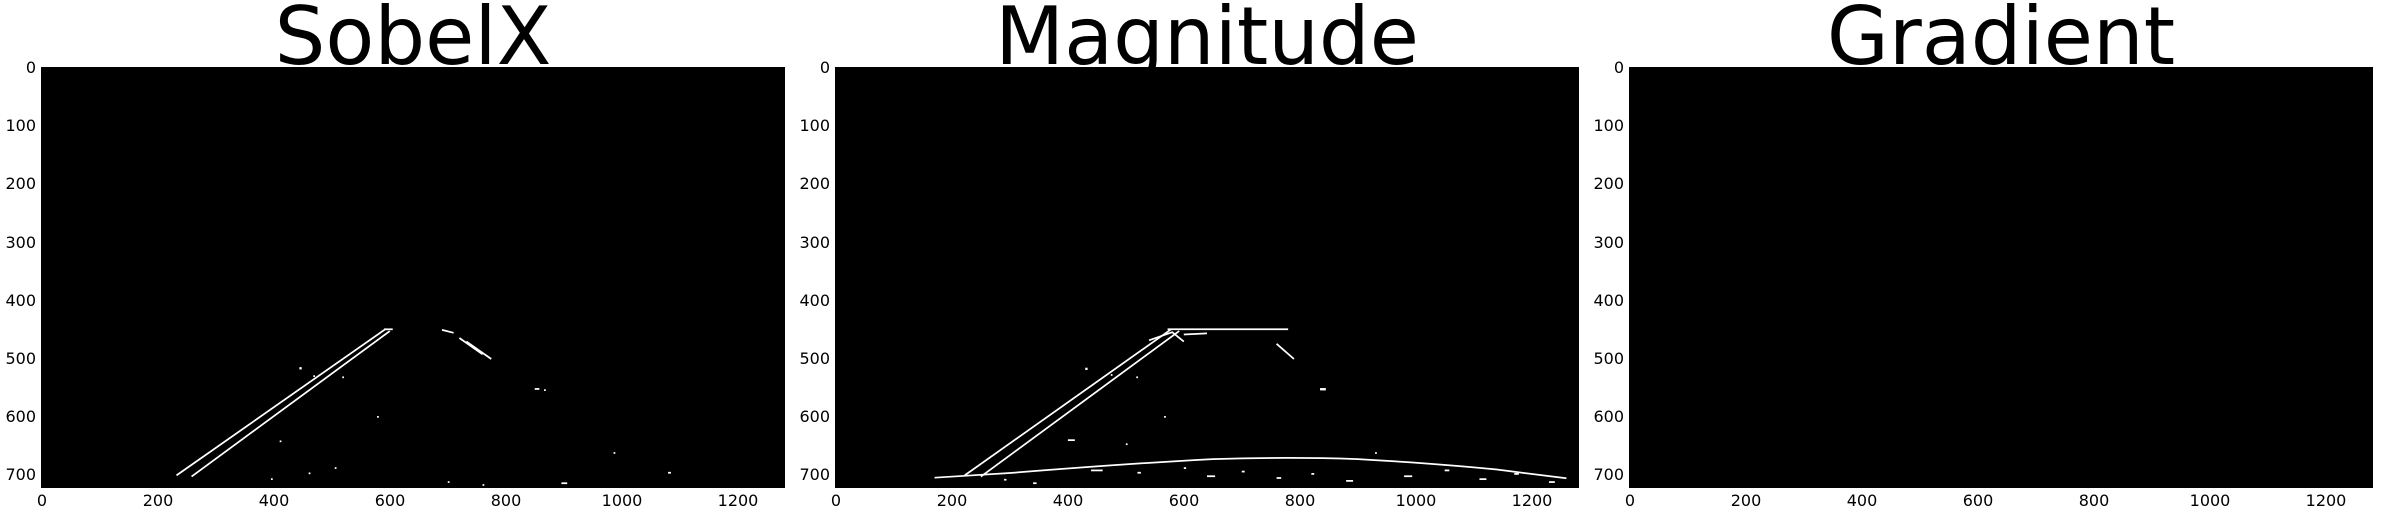  What do you see at coordinates (1250, 406) in the screenshot?
I see `edge-image-magnitude` at bounding box center [1250, 406].